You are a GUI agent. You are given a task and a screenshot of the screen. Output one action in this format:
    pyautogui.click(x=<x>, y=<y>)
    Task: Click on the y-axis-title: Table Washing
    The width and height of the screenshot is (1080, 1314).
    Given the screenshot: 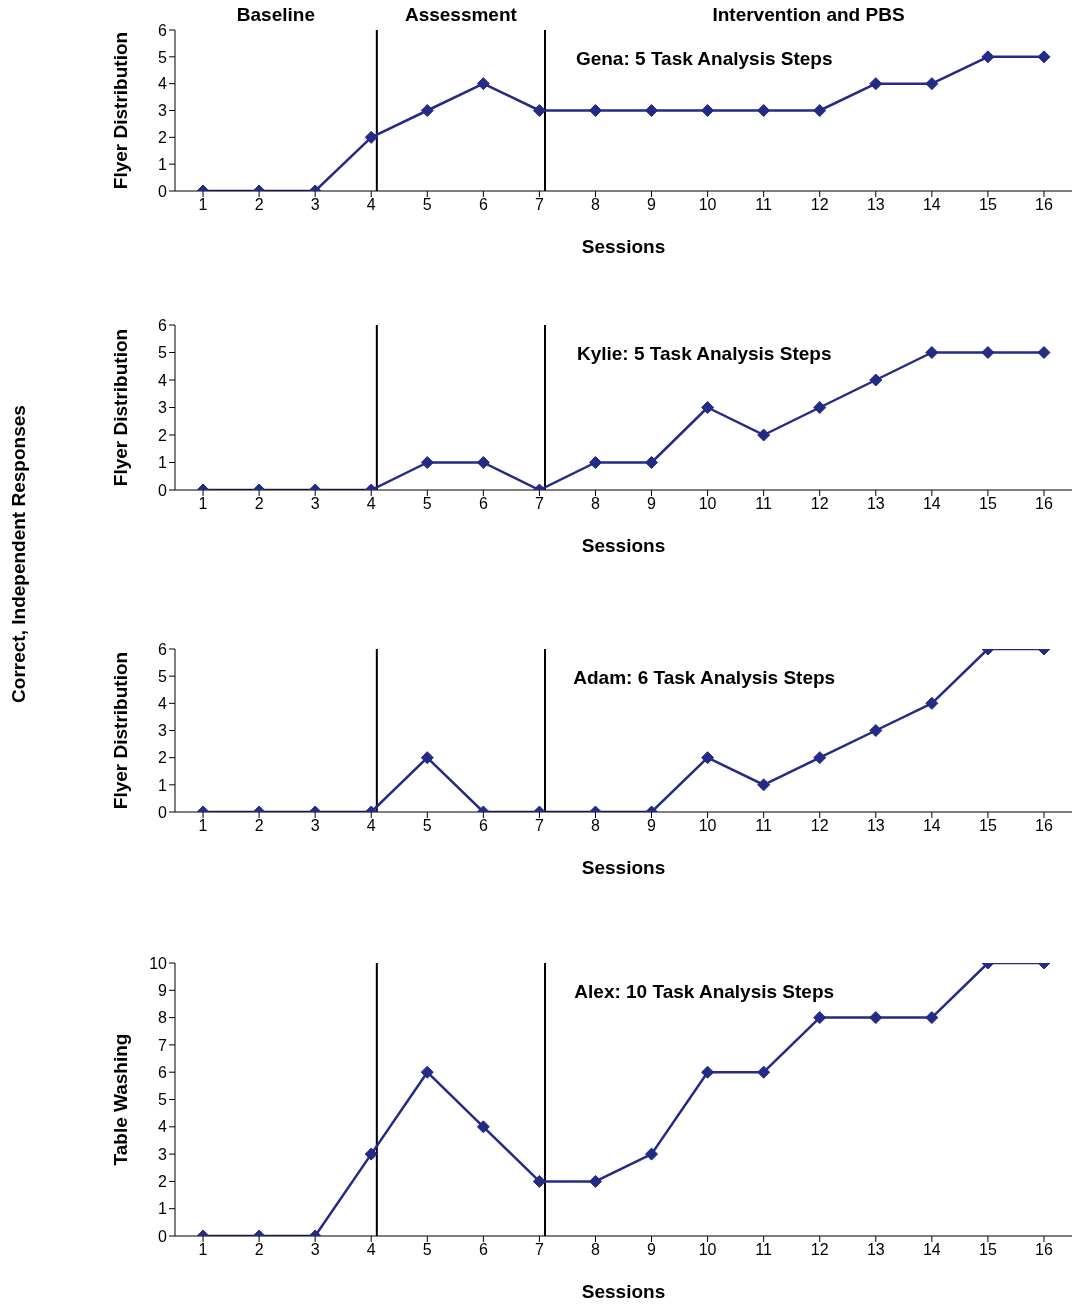 What is the action you would take?
    pyautogui.click(x=120, y=1099)
    